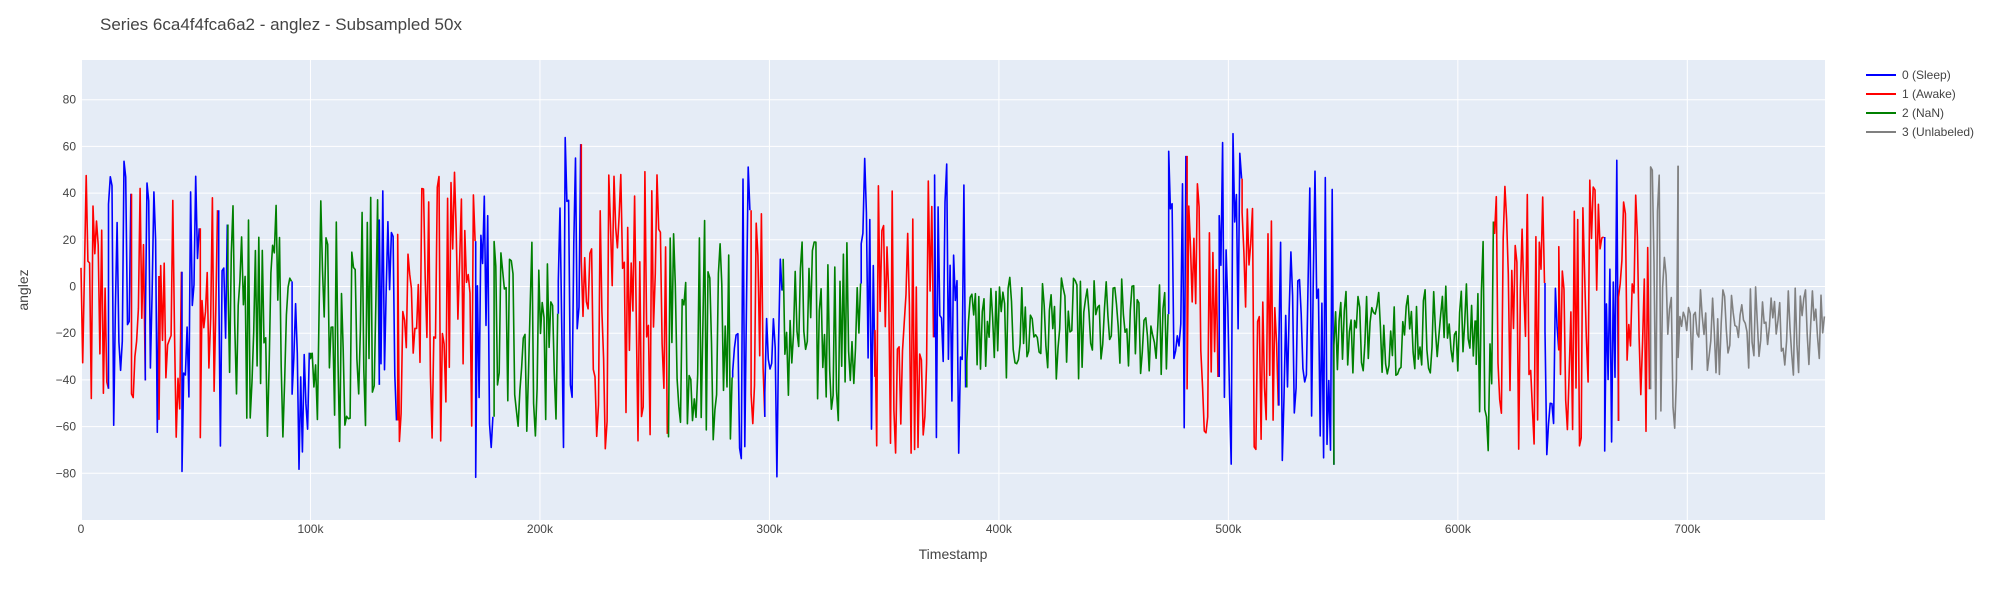  I want to click on y-tick-label: 0, so click(72, 286).